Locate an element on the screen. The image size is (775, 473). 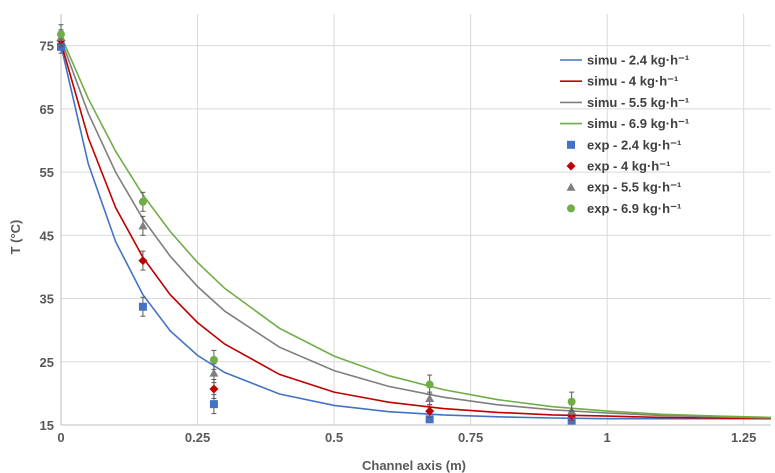
y-tick-label: 45 is located at coordinates (47, 235).